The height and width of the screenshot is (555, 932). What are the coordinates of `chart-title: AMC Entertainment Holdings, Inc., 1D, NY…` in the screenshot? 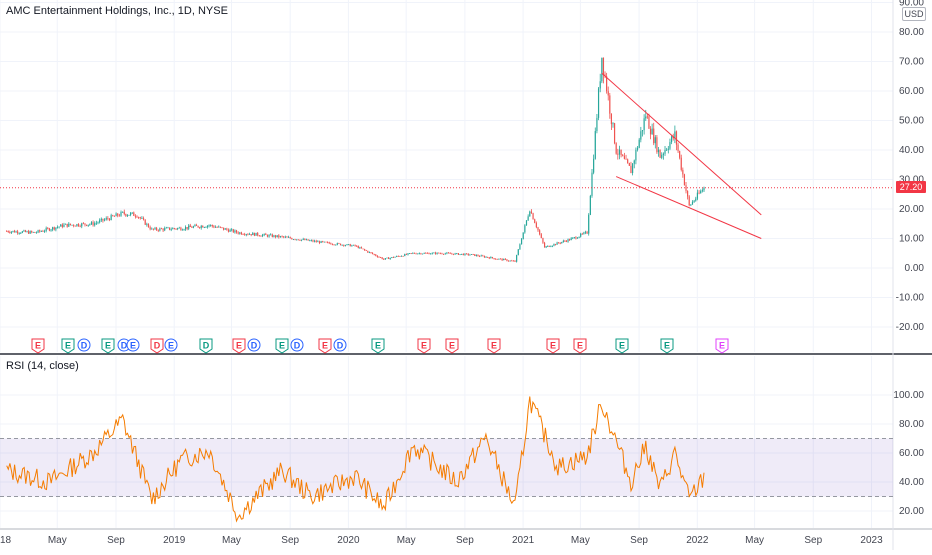 It's located at (117, 11).